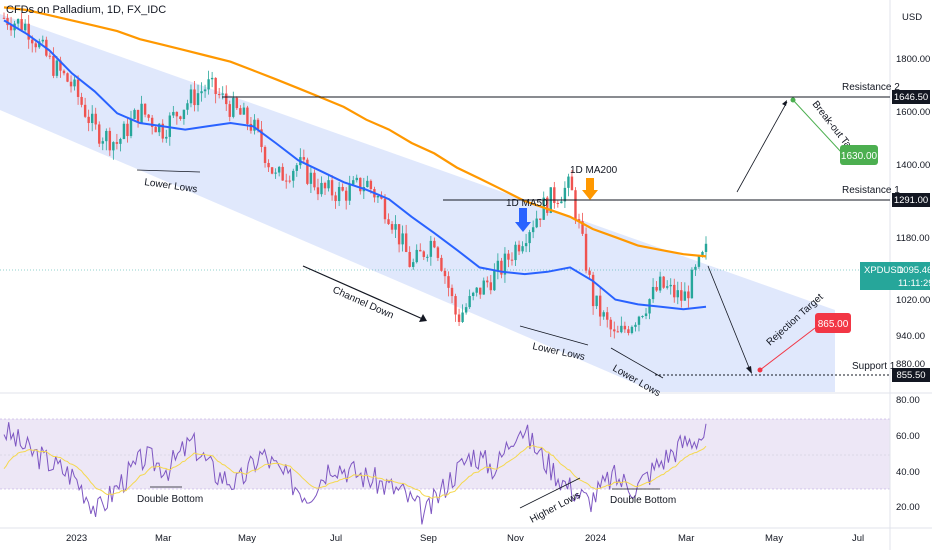 The width and height of the screenshot is (932, 550). Describe the element at coordinates (908, 454) in the screenshot. I see `rsi-axis: 80.00 60.00 40.00 20.00` at that location.